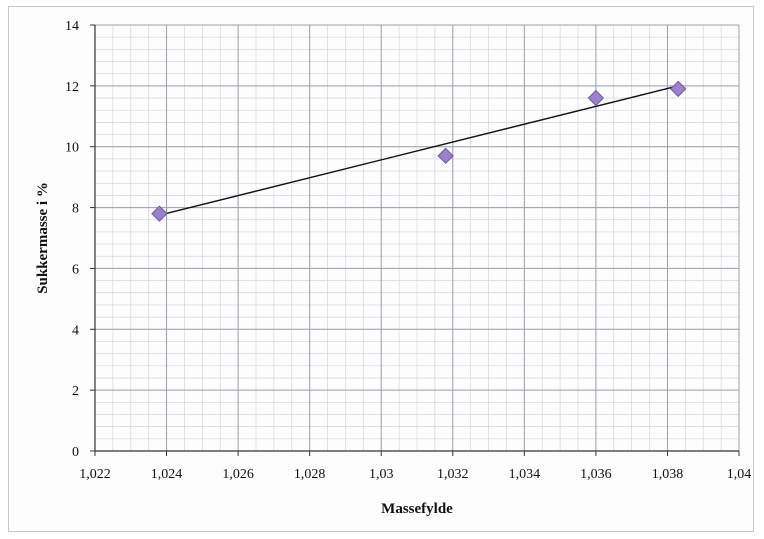 Image resolution: width=764 pixels, height=539 pixels. Describe the element at coordinates (739, 474) in the screenshot. I see `x-tick-label: 1,04` at that location.